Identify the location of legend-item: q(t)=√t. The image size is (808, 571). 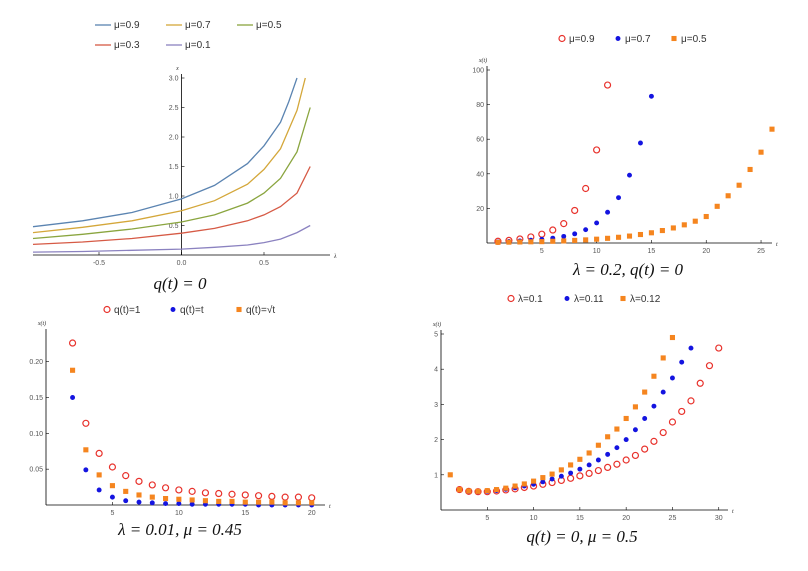
(255, 310).